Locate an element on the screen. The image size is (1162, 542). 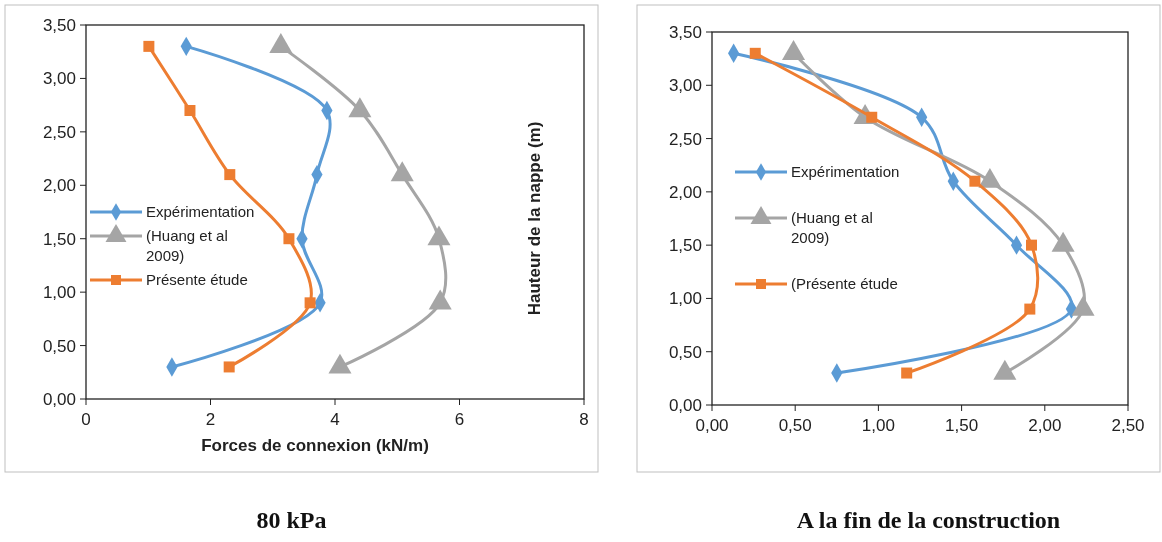
x-tick-label: 1,50 is located at coordinates (962, 425).